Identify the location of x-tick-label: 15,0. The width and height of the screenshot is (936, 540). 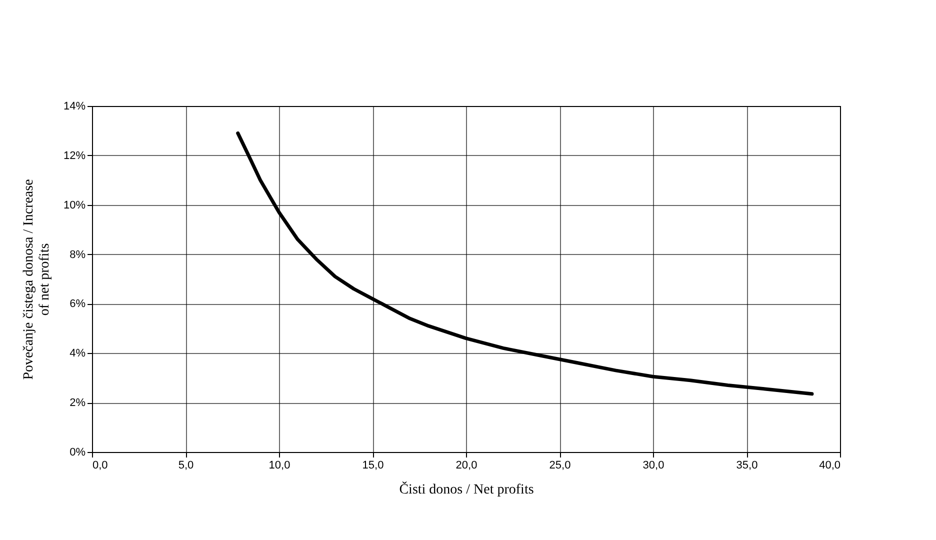
(373, 466).